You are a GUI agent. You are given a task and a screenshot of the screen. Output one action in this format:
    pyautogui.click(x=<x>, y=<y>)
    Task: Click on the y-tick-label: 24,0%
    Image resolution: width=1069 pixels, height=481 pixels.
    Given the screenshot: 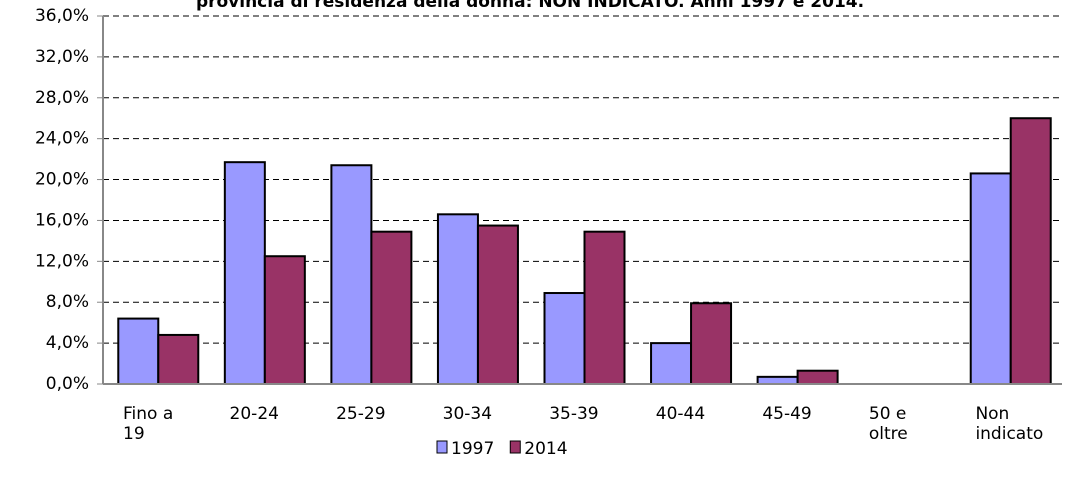 What is the action you would take?
    pyautogui.click(x=62, y=139)
    